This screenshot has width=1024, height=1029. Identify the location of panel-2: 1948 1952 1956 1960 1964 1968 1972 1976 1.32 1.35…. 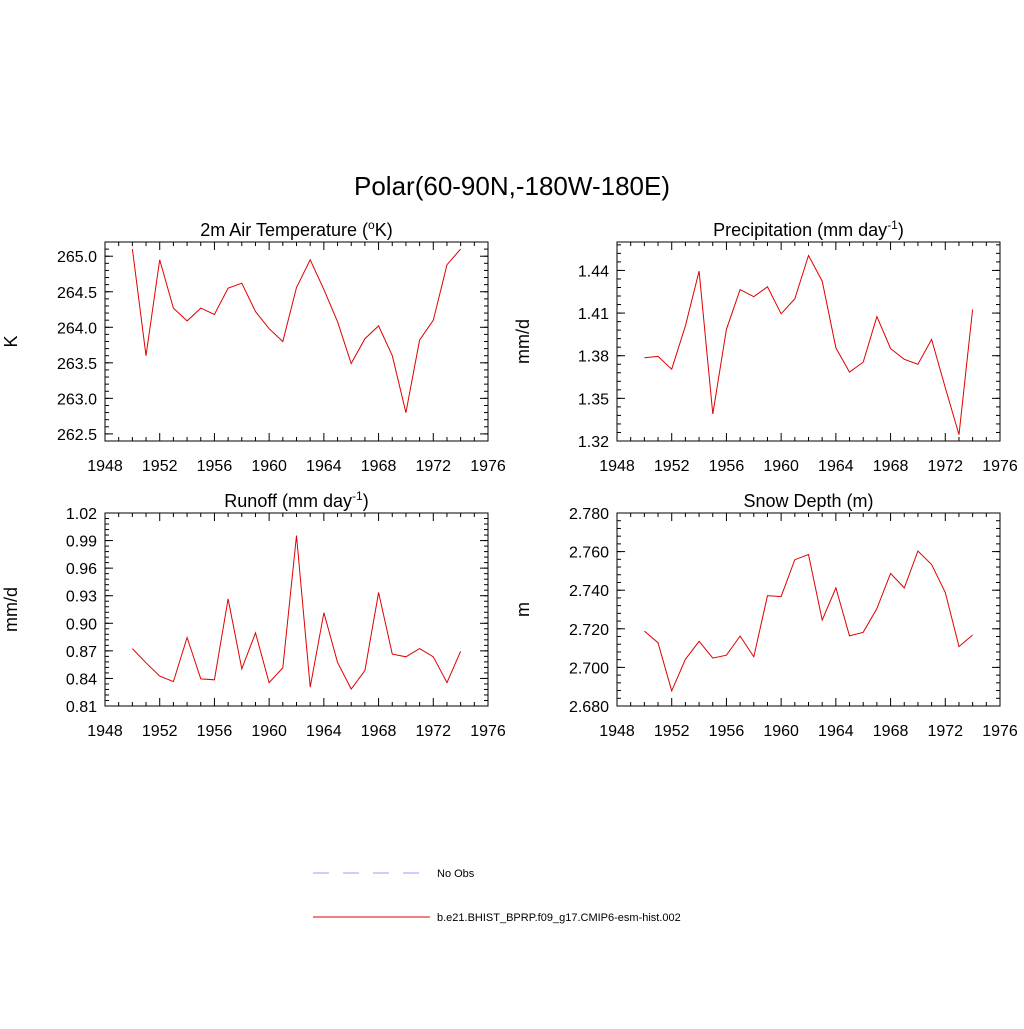
(765, 346).